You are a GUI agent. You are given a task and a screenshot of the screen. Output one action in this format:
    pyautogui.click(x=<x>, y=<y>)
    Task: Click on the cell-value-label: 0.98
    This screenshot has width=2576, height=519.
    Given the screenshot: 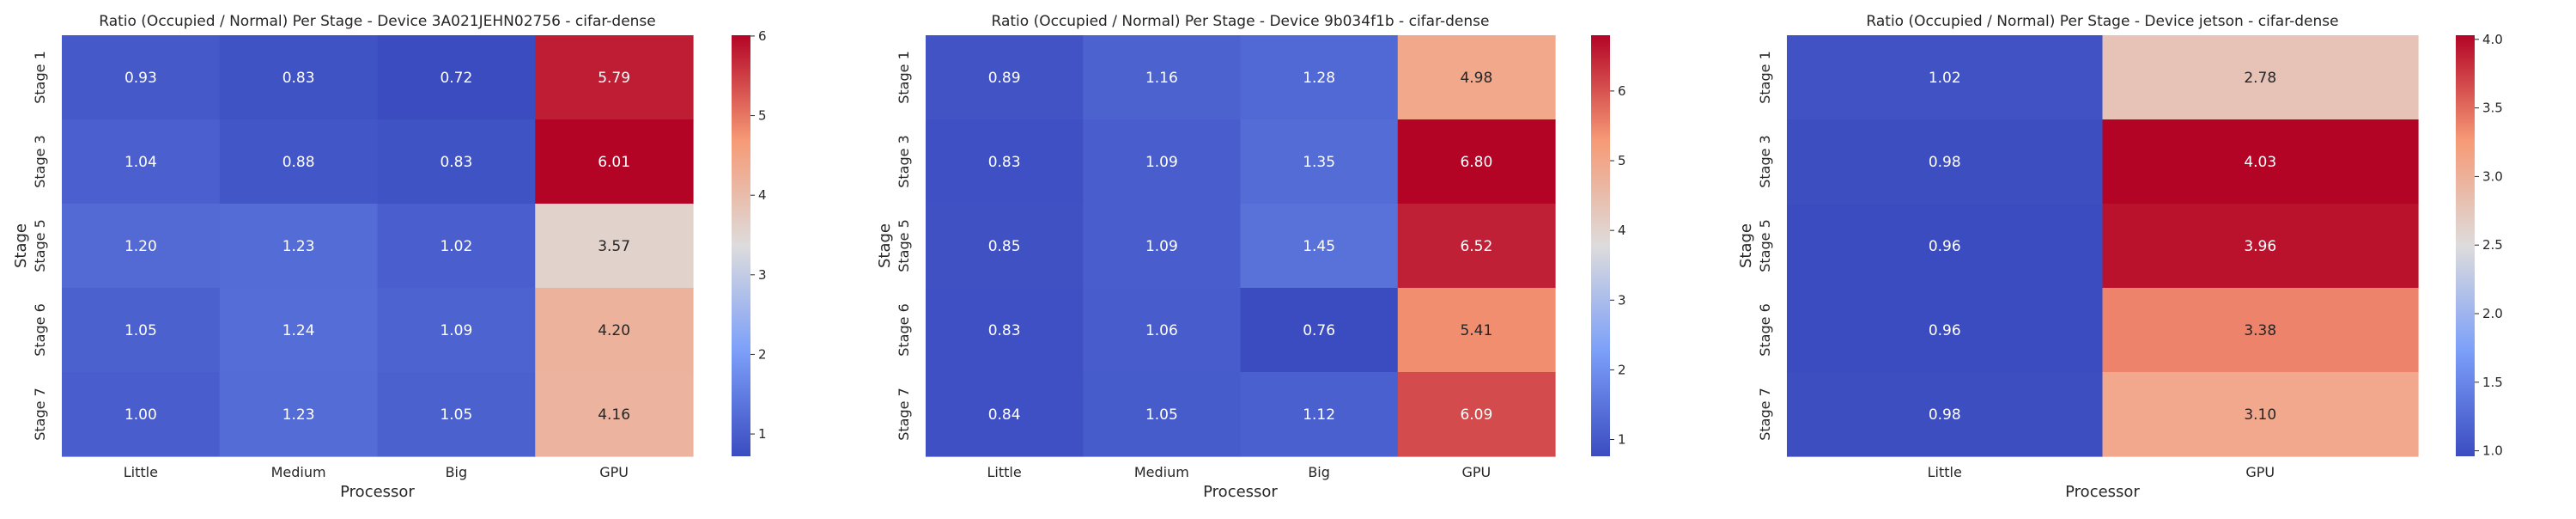 What is the action you would take?
    pyautogui.click(x=1945, y=162)
    